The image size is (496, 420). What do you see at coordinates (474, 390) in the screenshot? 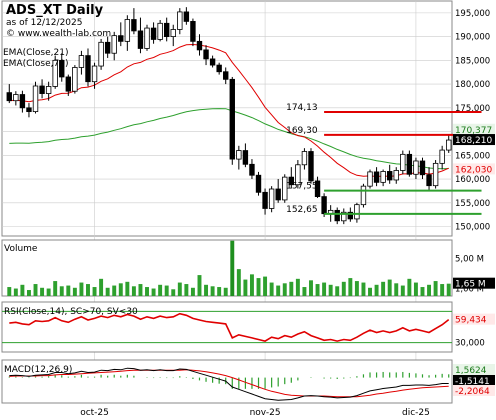
I see `macd-signal-last-tag-bg` at bounding box center [474, 390].